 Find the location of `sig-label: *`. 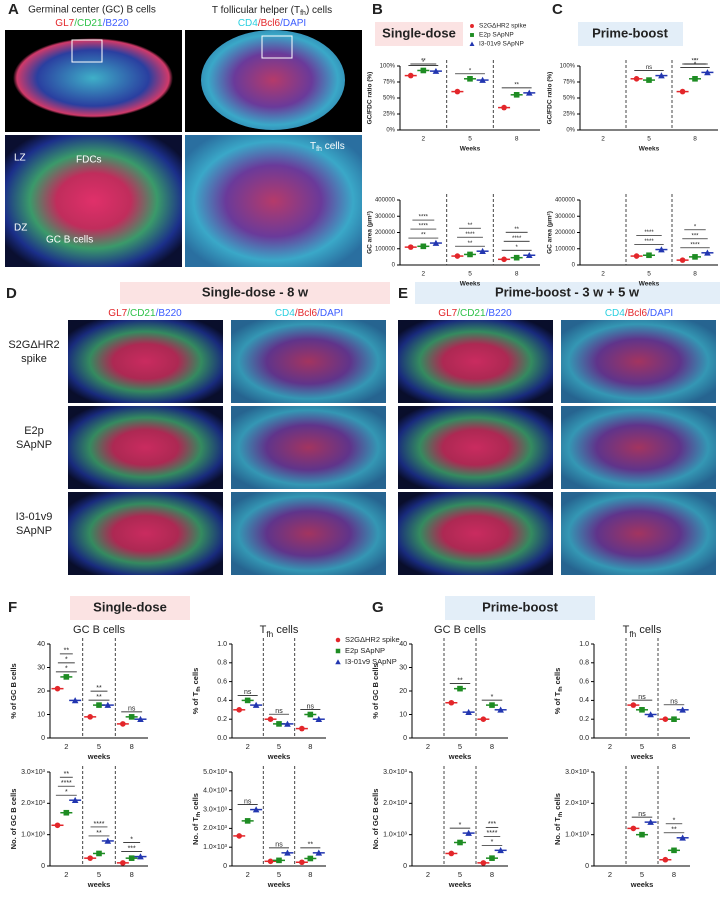

sig-label: * is located at coordinates (131, 839).